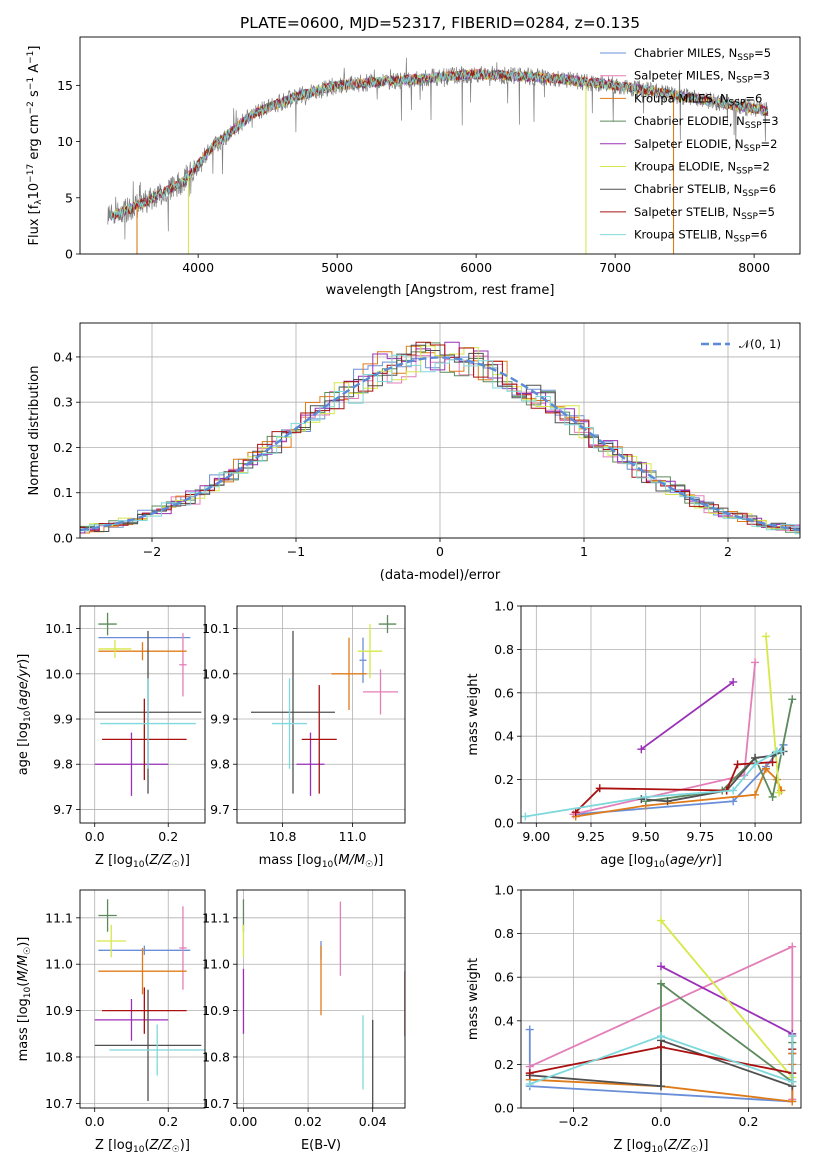 Image resolution: width=819 pixels, height=1174 pixels. Describe the element at coordinates (95, 1121) in the screenshot. I see `z-mass-xtick-label: 0.0` at that location.